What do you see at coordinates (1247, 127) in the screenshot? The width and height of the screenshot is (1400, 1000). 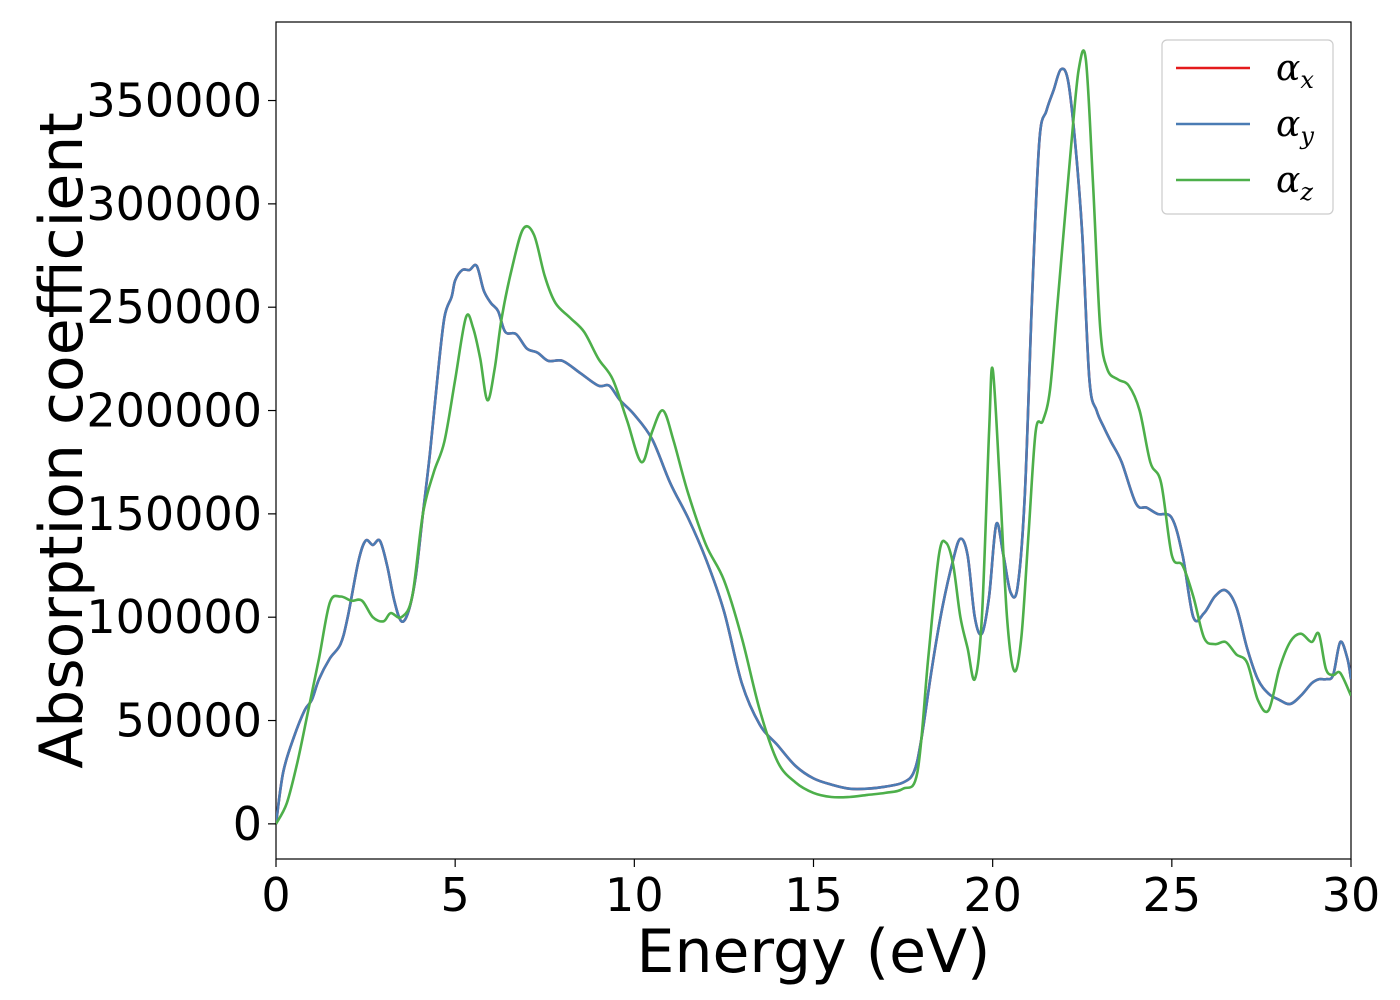 I see `legend-box` at bounding box center [1247, 127].